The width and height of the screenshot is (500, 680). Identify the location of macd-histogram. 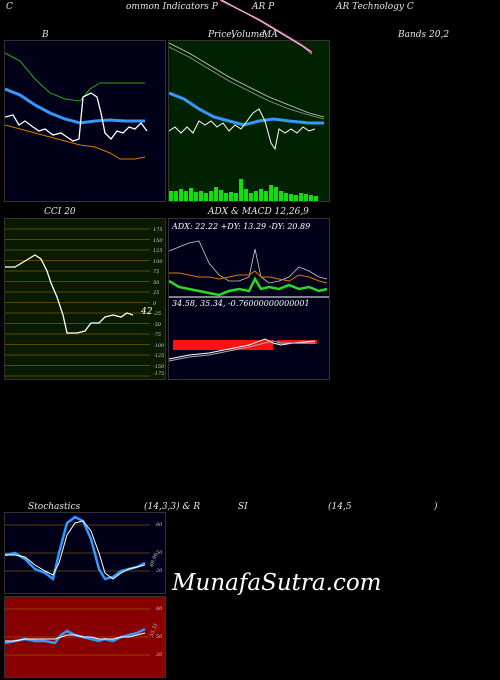
(245, 345).